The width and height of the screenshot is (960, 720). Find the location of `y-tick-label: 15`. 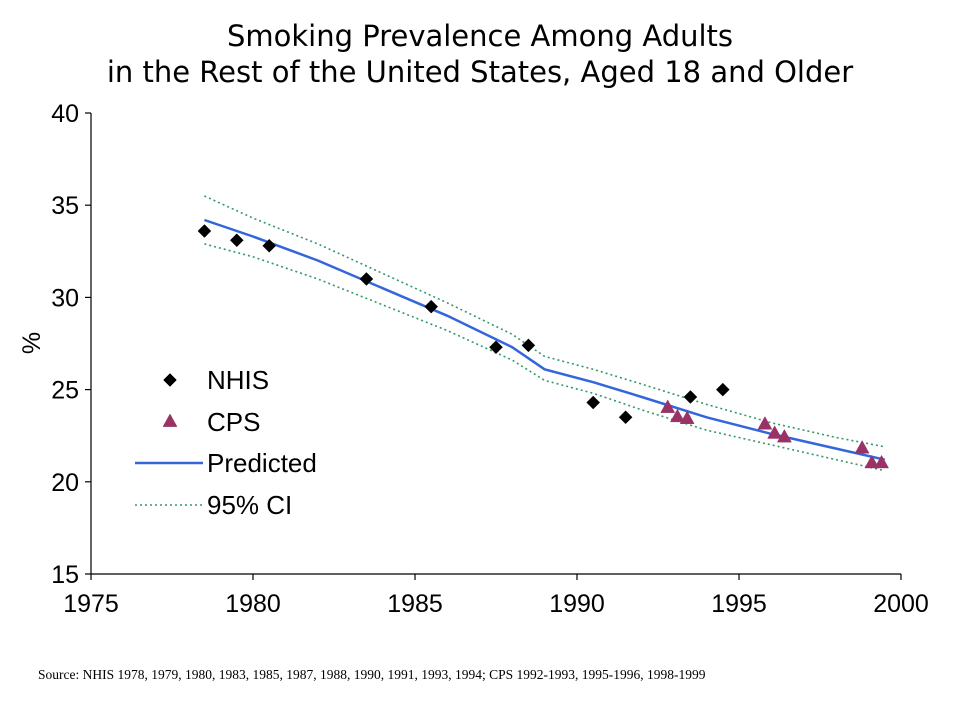

y-tick-label: 15 is located at coordinates (65, 575).